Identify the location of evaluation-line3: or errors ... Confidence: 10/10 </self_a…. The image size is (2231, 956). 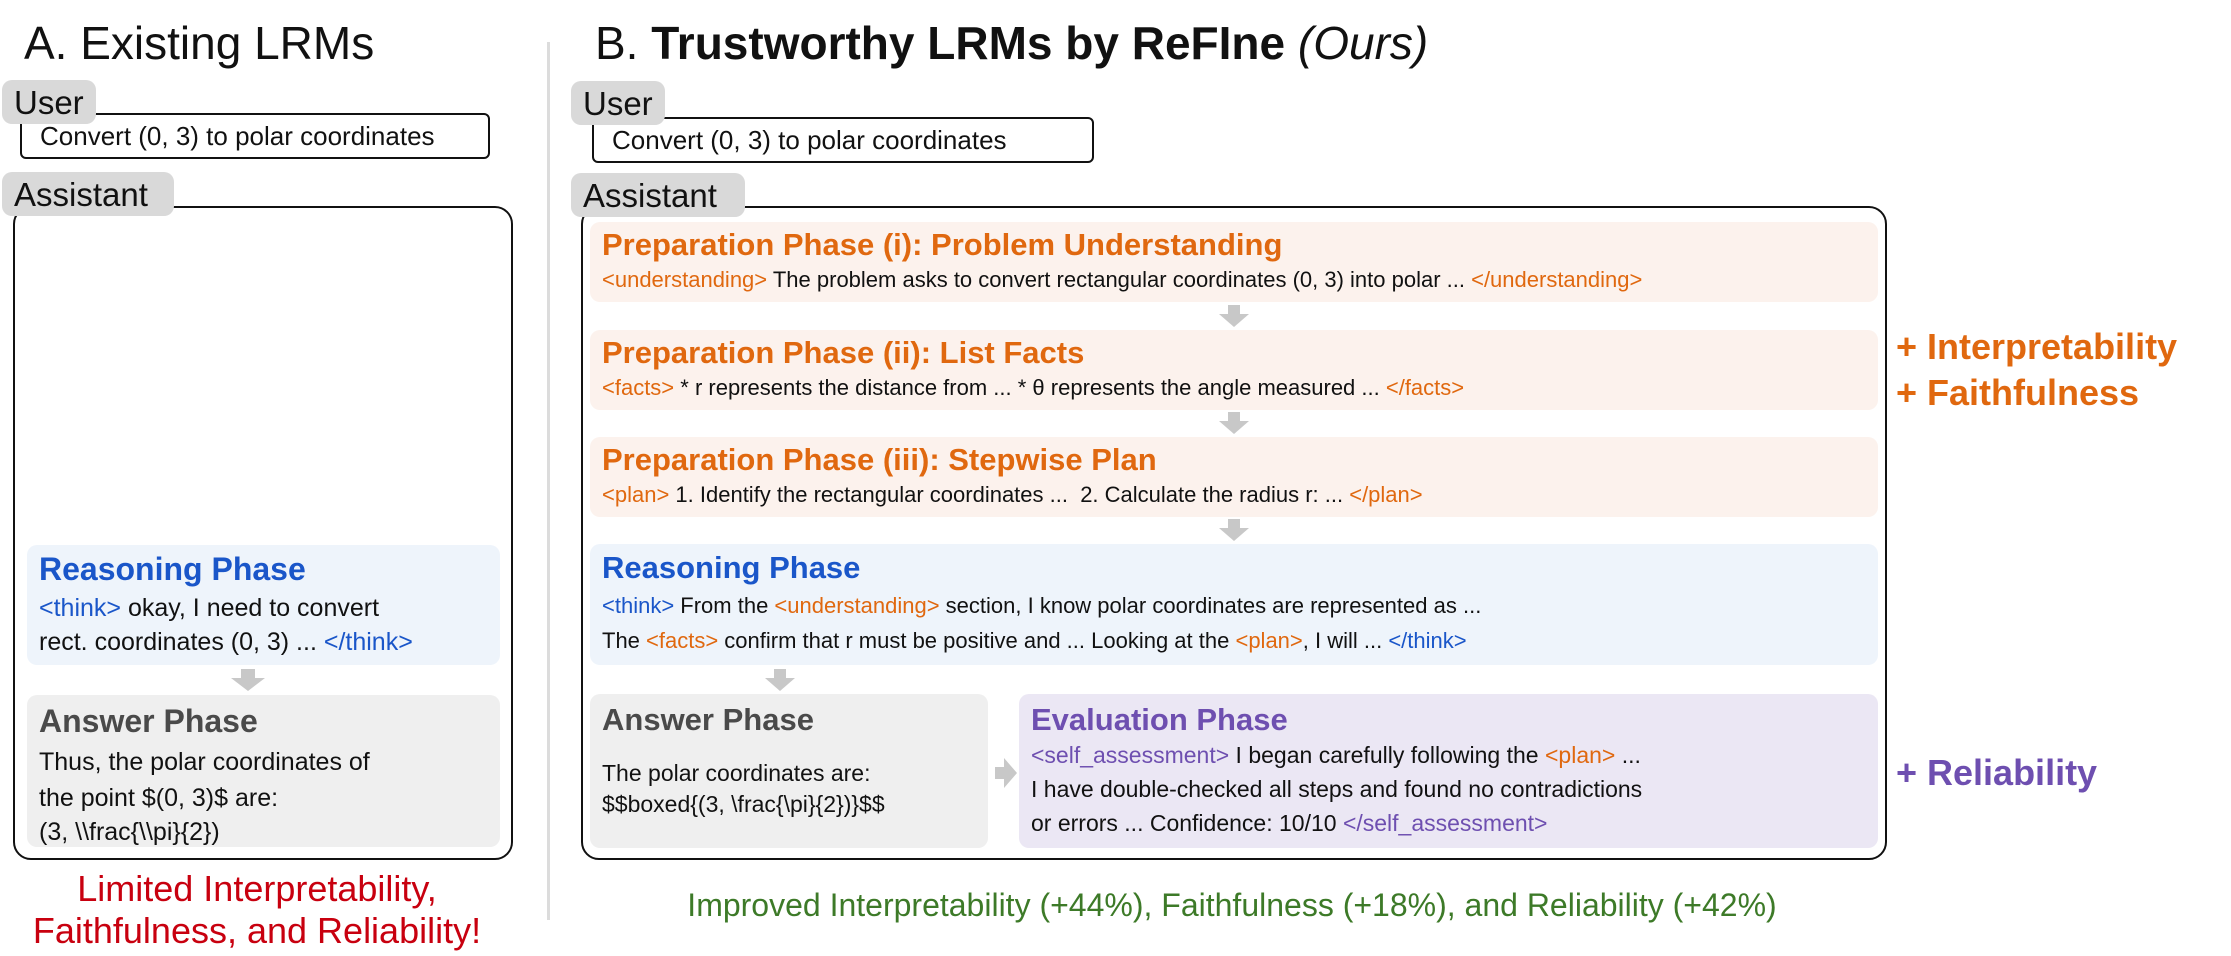
(1289, 823).